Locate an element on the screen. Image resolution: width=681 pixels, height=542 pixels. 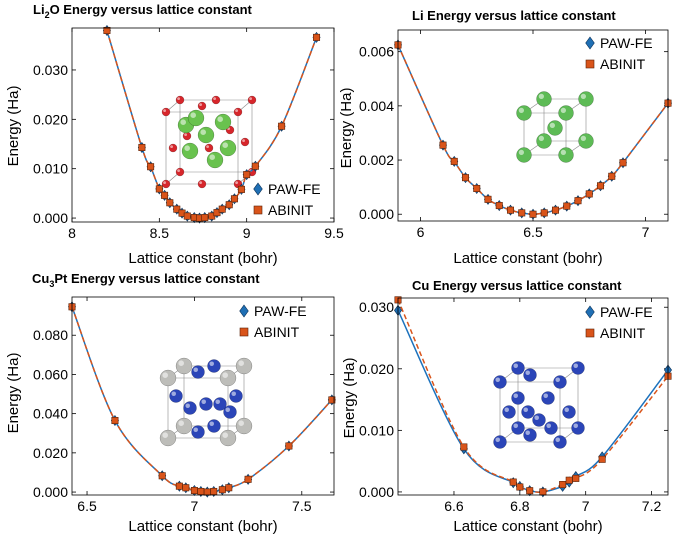
title-subscript: 3 is located at coordinates (51, 284).